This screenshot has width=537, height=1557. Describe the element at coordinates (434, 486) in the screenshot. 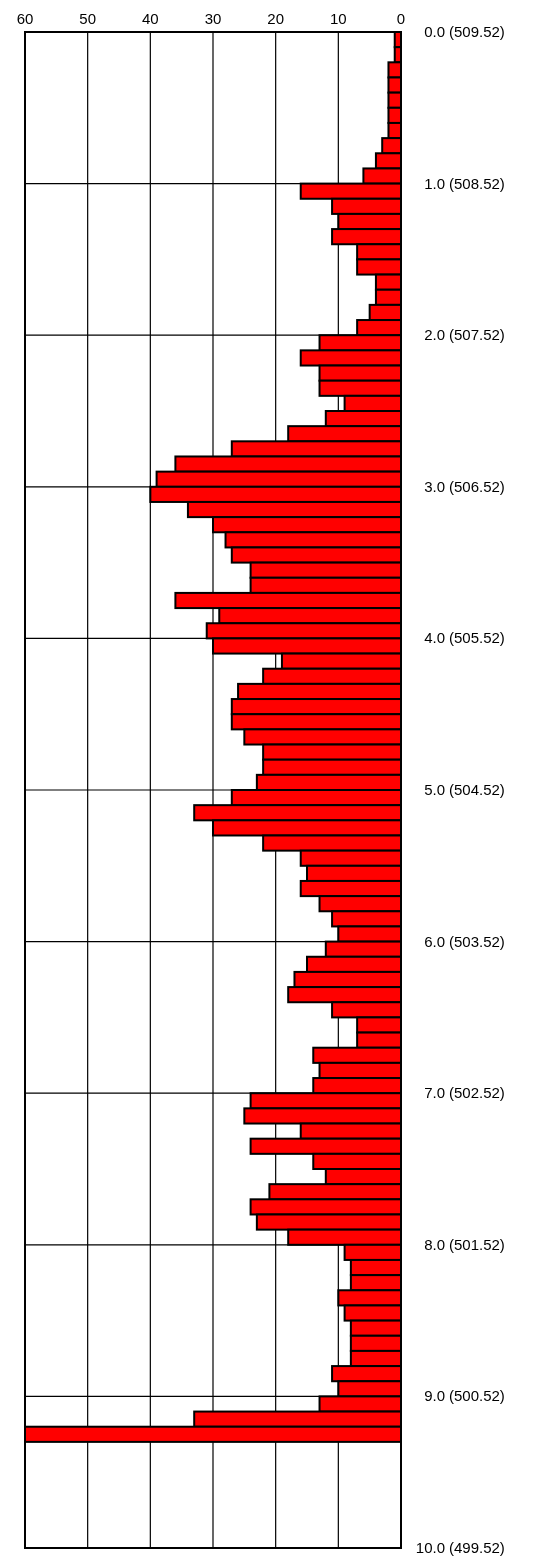

I see `y-tick-label: 3.0` at that location.